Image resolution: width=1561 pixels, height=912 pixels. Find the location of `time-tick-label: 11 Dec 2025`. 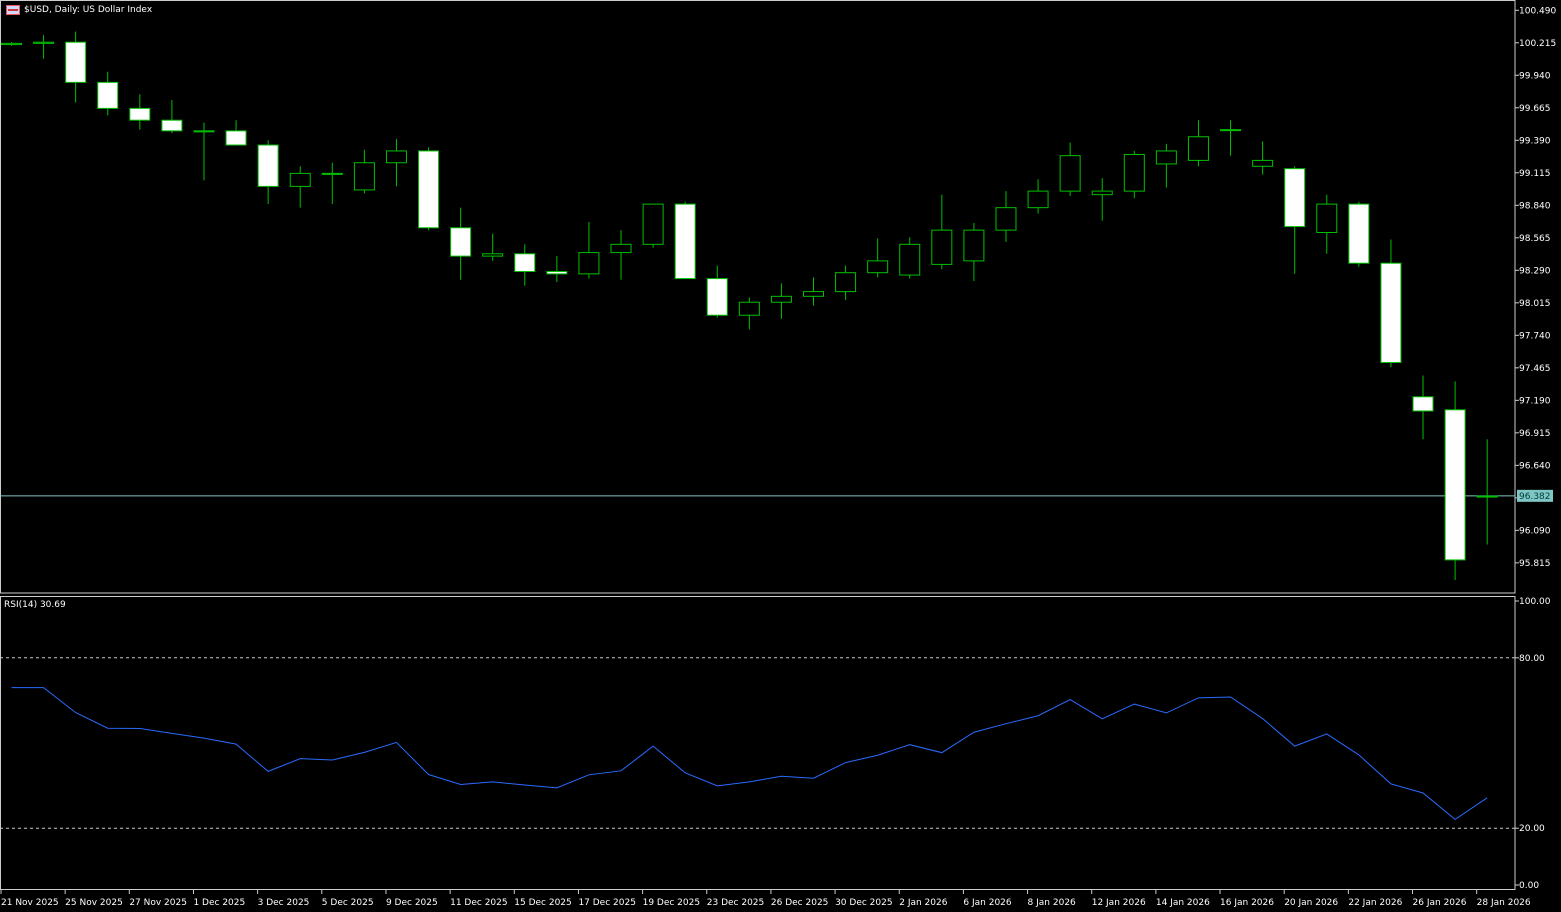

time-tick-label: 11 Dec 2025 is located at coordinates (479, 903).